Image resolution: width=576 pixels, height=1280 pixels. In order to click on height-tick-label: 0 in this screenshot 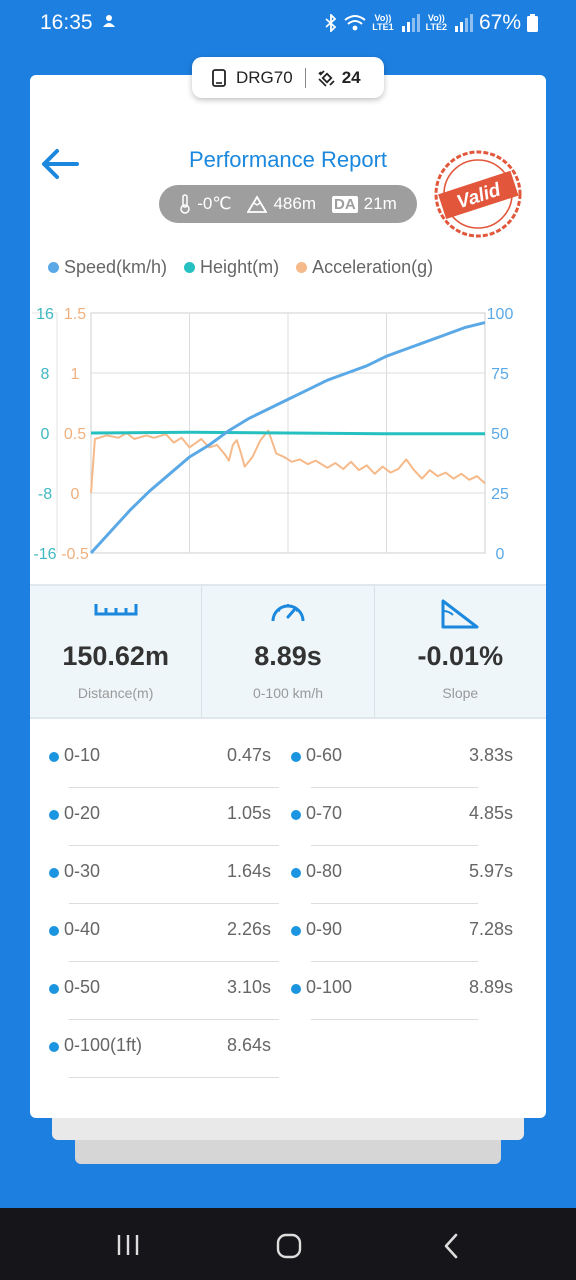, I will do `click(45, 434)`.